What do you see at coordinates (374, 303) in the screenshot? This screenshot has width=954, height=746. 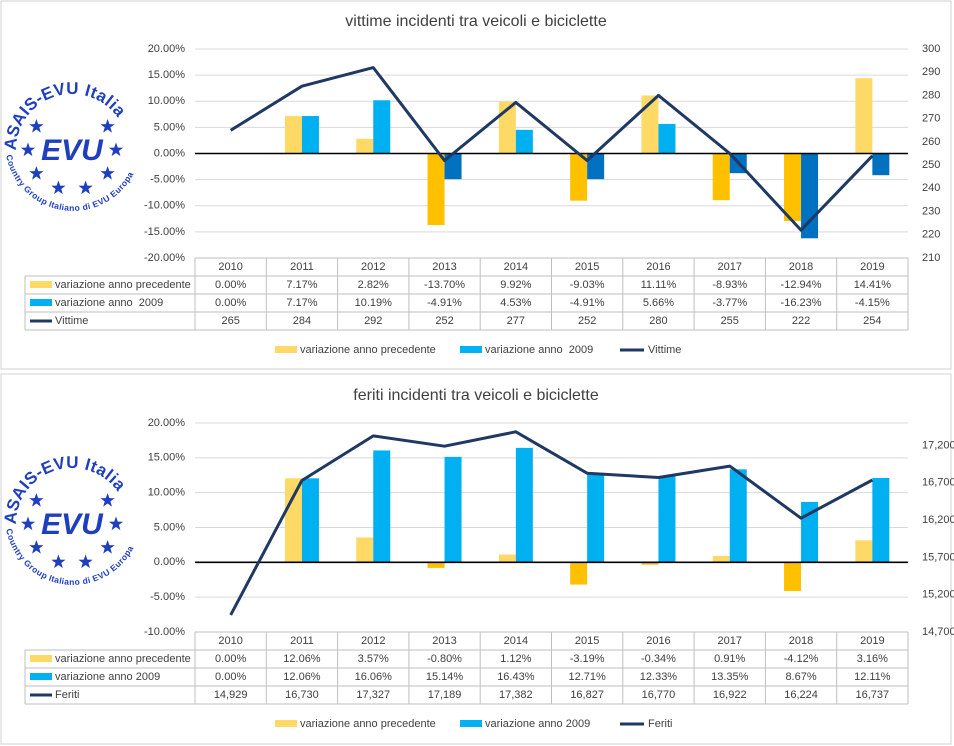 I see `table-cell: 10.19%` at bounding box center [374, 303].